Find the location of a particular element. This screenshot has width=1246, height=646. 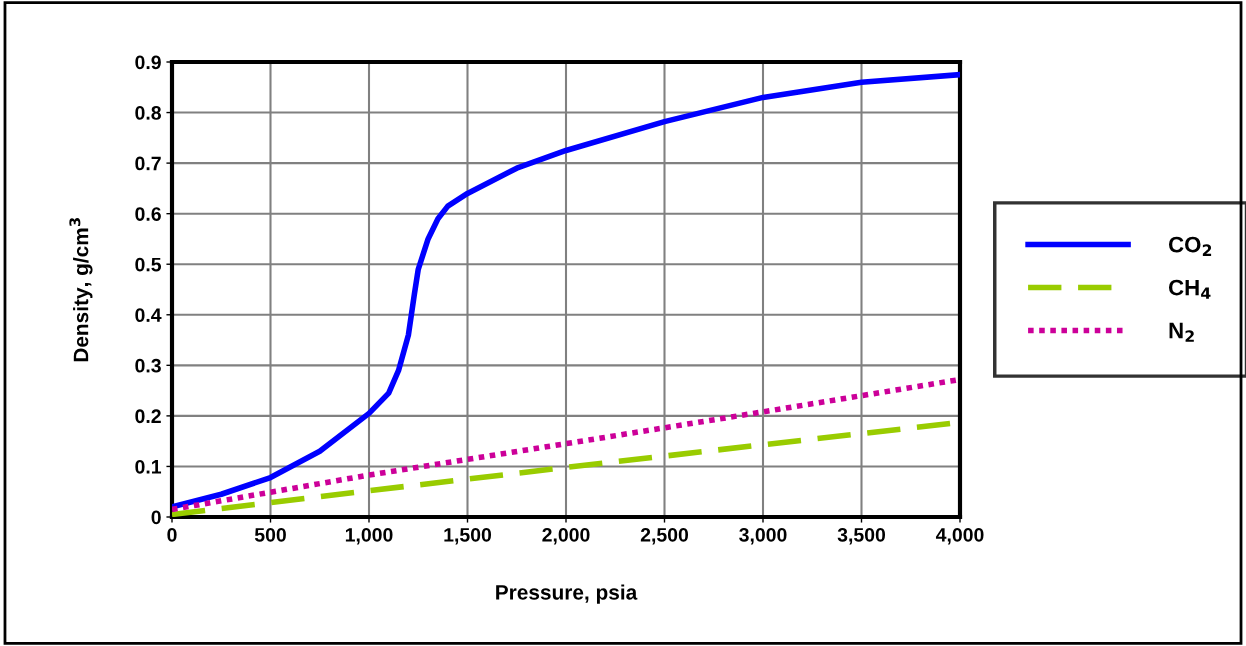

legend-label: CO$_{2}$ is located at coordinates (1190, 246).